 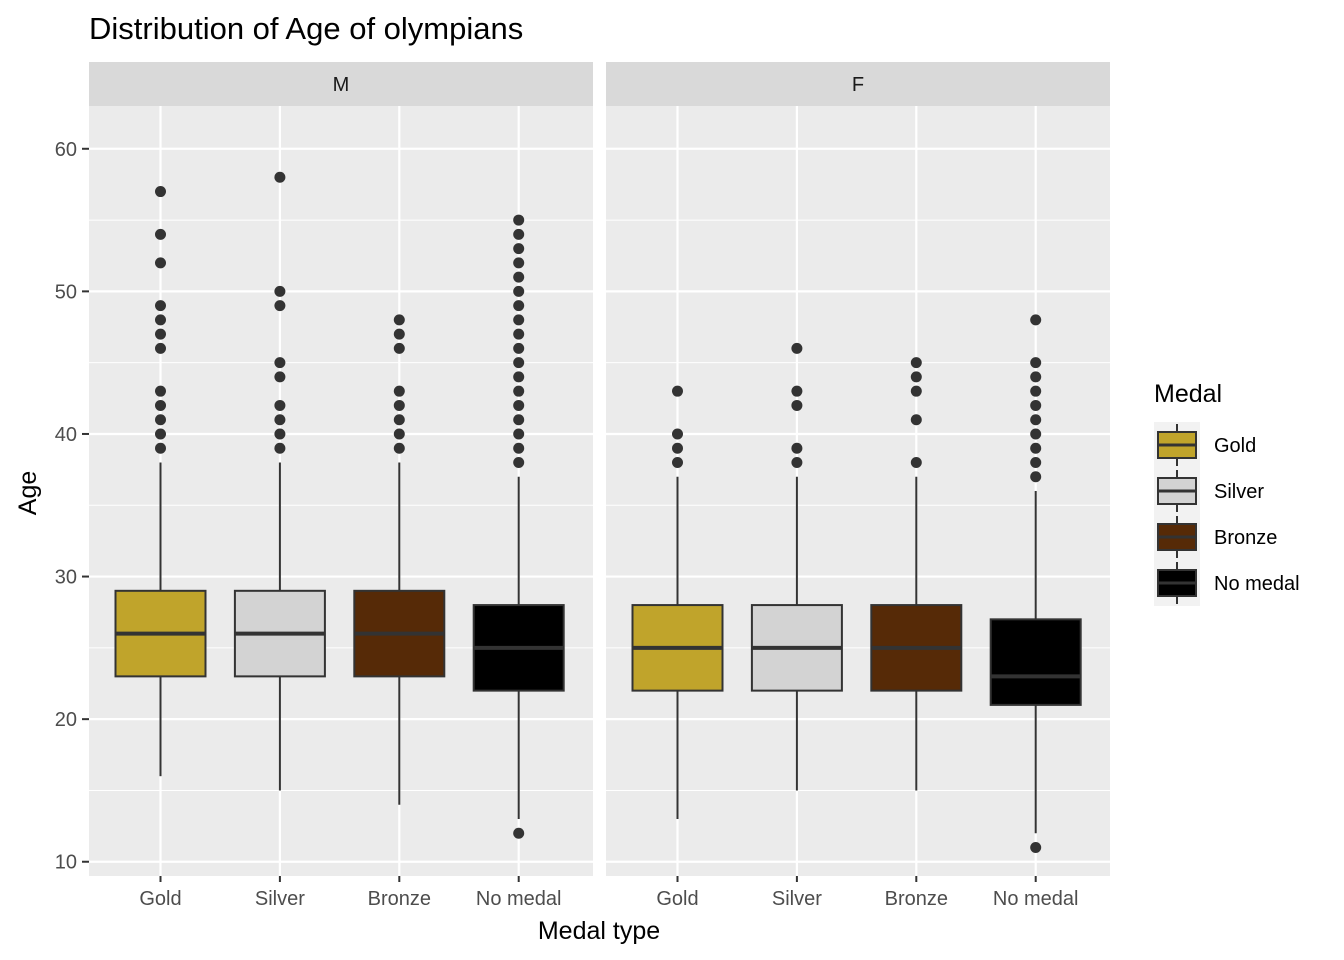 What do you see at coordinates (599, 931) in the screenshot?
I see `x-axis-title: Medal type` at bounding box center [599, 931].